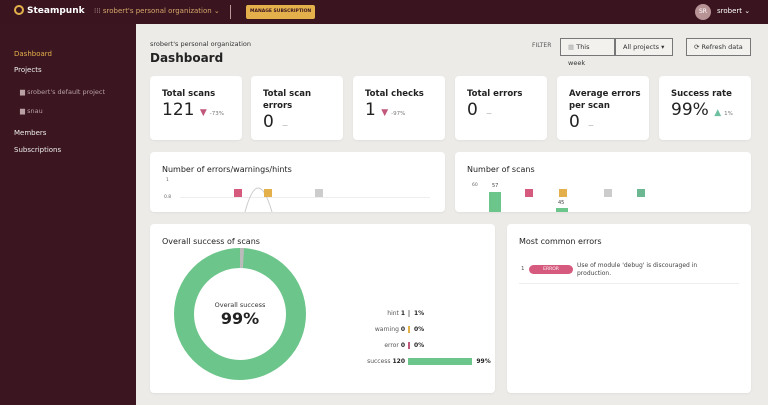  What do you see at coordinates (579, 55) in the screenshot?
I see `period-label: This week` at bounding box center [579, 55].